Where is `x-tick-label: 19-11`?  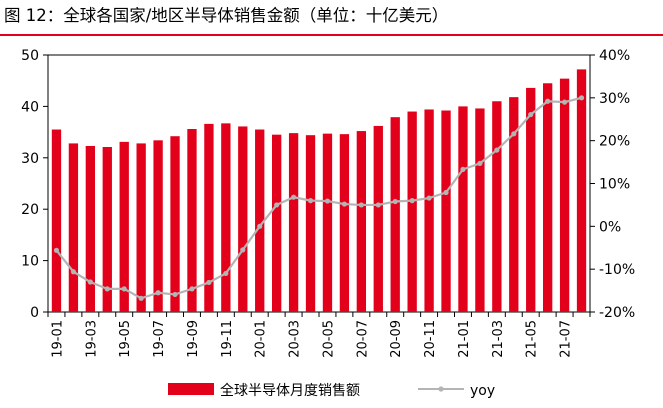
x-tick-label: 19-11 is located at coordinates (227, 339).